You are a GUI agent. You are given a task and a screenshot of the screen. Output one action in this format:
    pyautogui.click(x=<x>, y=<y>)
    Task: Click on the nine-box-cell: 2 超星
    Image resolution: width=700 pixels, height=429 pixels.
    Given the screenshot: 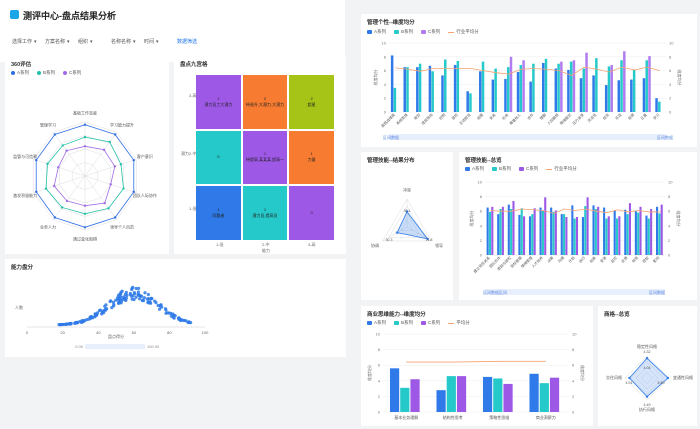 What is the action you would take?
    pyautogui.click(x=311, y=102)
    